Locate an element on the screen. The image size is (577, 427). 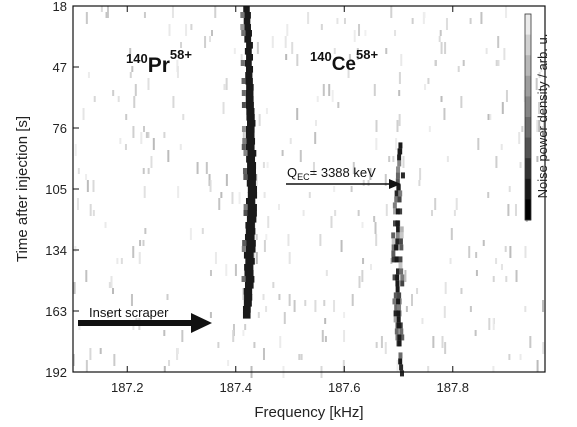
x-axis-title: Frequency [kHz] is located at coordinates (308, 412).